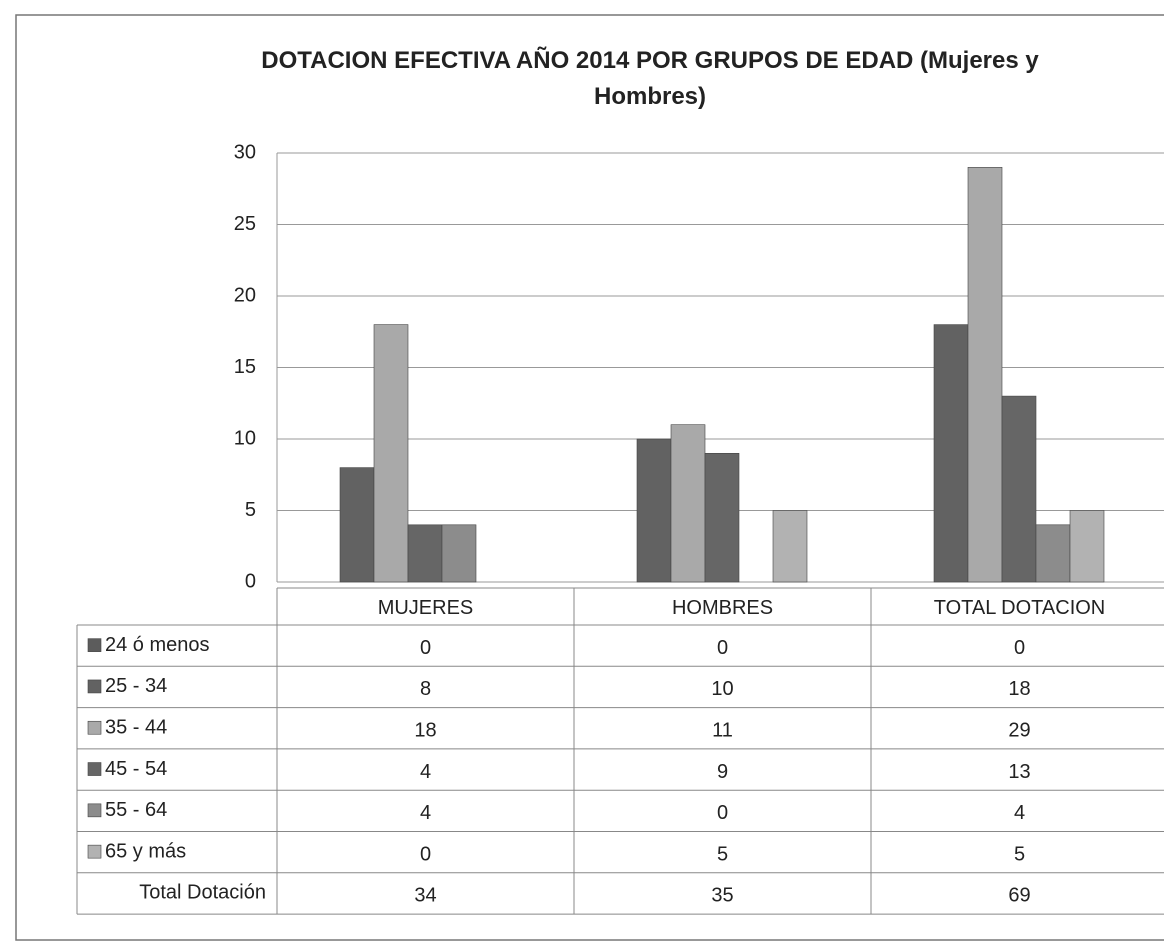  What do you see at coordinates (250, 581) in the screenshot?
I see `y-tick-label: 0` at bounding box center [250, 581].